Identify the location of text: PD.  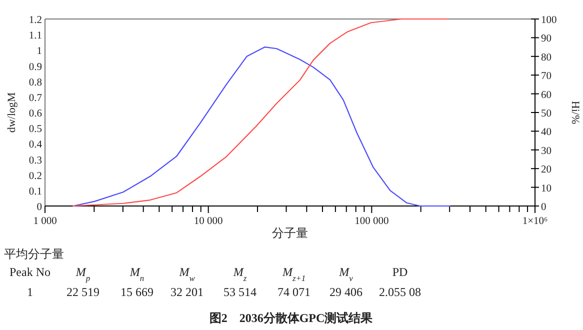
(400, 272).